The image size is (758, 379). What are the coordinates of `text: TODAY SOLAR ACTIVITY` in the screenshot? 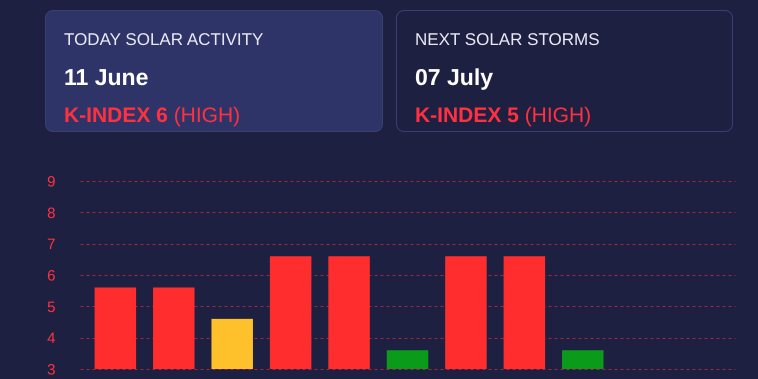 It's located at (164, 40).